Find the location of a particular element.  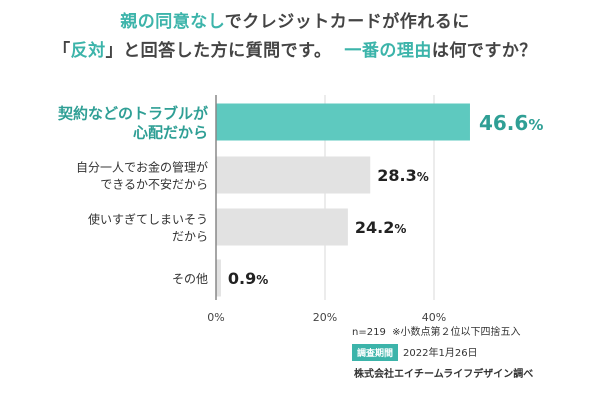

category-label: 契約などのトラブルが心配だから is located at coordinates (133, 123).